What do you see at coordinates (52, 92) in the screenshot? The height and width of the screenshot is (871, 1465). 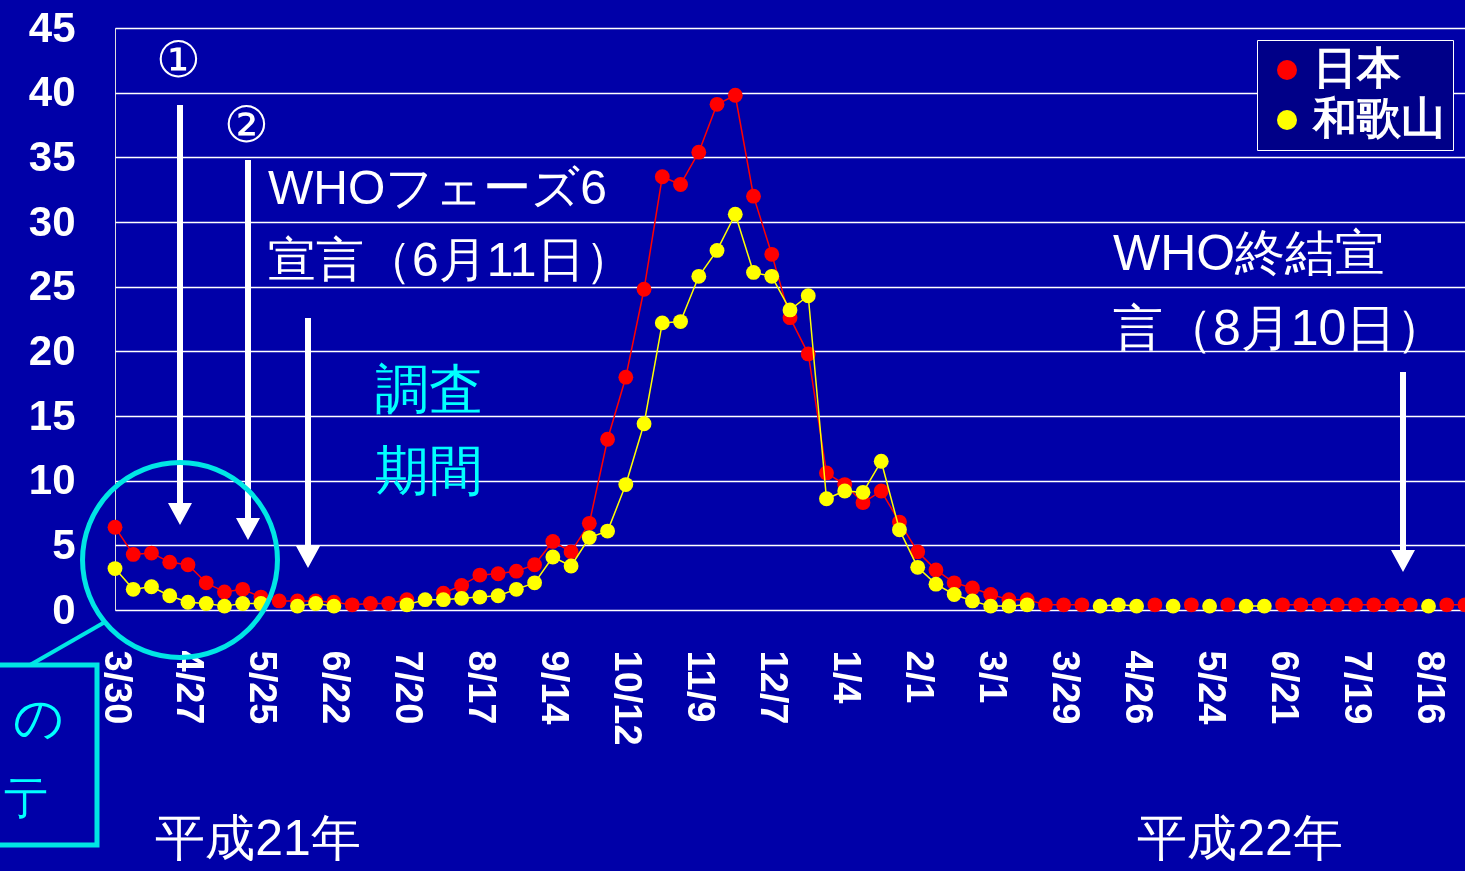 I see `y-tick-label: 40` at bounding box center [52, 92].